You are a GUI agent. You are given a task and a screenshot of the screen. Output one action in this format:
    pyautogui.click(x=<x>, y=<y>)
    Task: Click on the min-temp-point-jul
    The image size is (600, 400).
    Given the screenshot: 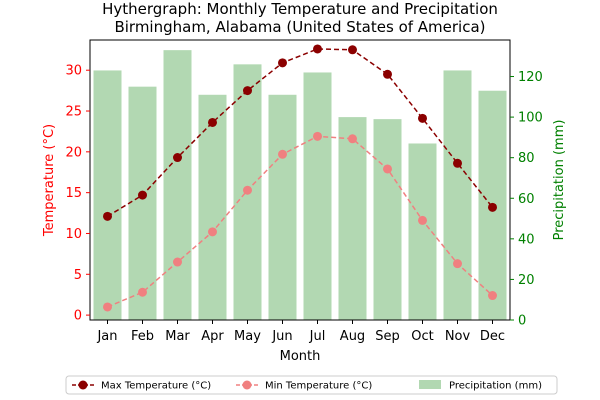 What is the action you would take?
    pyautogui.click(x=317, y=136)
    